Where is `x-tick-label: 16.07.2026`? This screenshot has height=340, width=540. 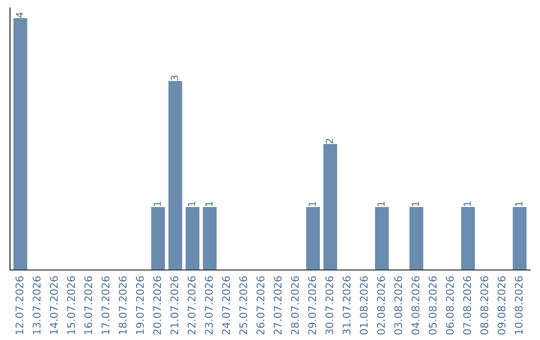
x-tick-label: 16.07.2026 is located at coordinates (88, 305).